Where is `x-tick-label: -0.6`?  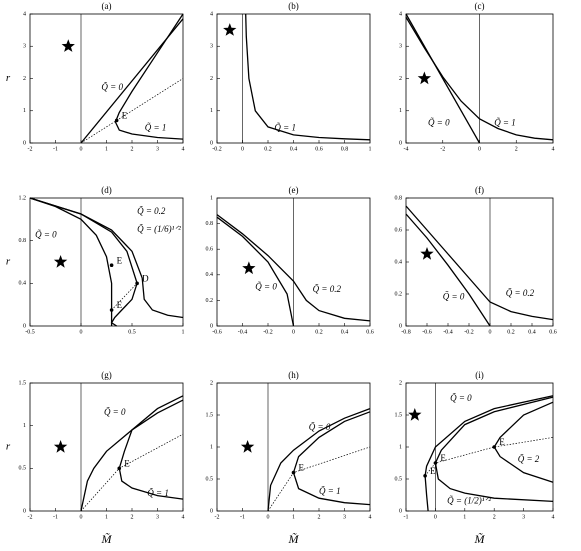
x-tick-label: -0.6 is located at coordinates (217, 332).